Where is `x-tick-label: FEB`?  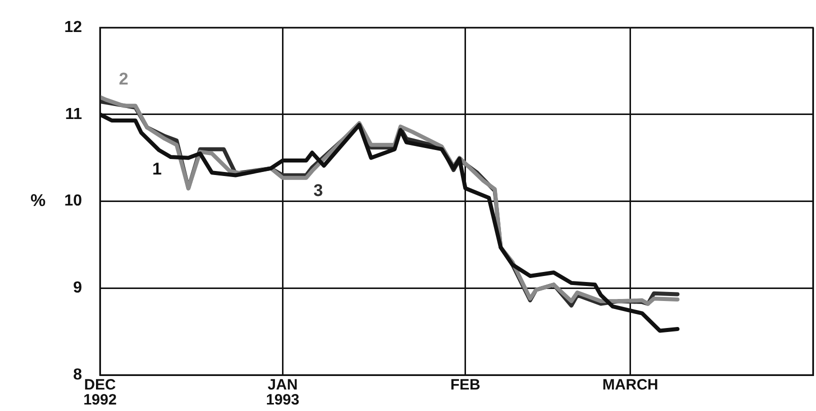
x-tick-label: FEB is located at coordinates (465, 385).